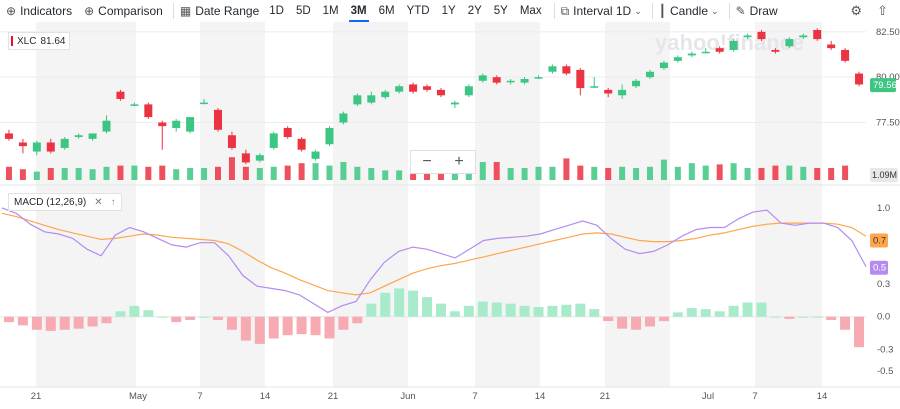 Image resolution: width=900 pixels, height=409 pixels. I want to click on range-tab-ytd: YTD, so click(418, 11).